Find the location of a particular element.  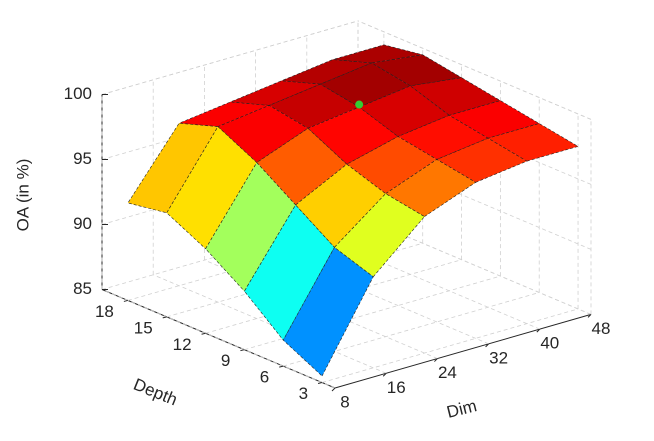

y-tick-label: 18 is located at coordinates (104, 311).